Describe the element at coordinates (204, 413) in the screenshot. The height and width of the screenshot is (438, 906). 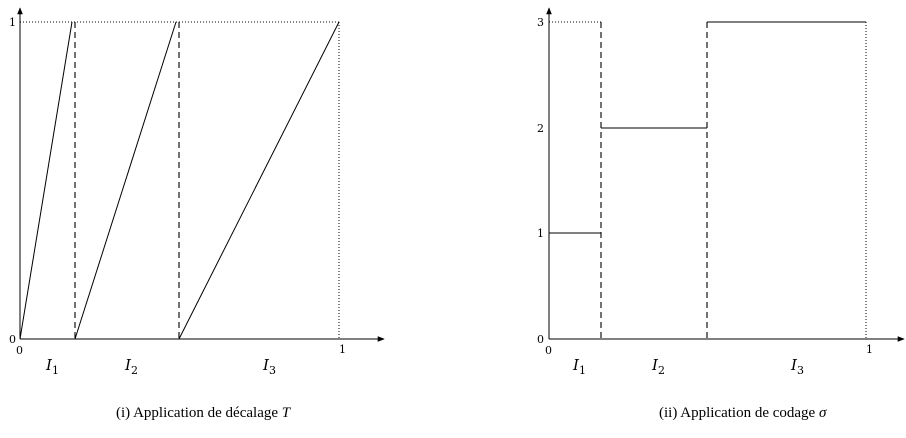
I see `caption-shift-map: (i) Application de décalage T` at that location.